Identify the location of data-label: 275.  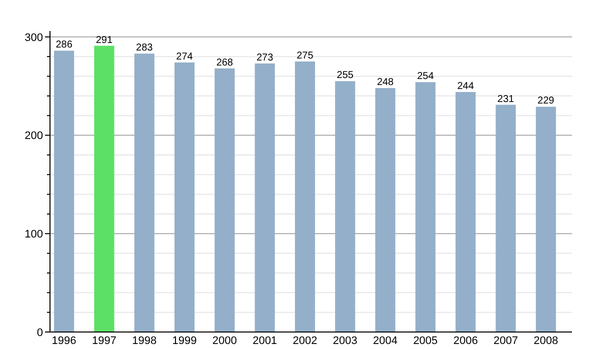
(305, 56).